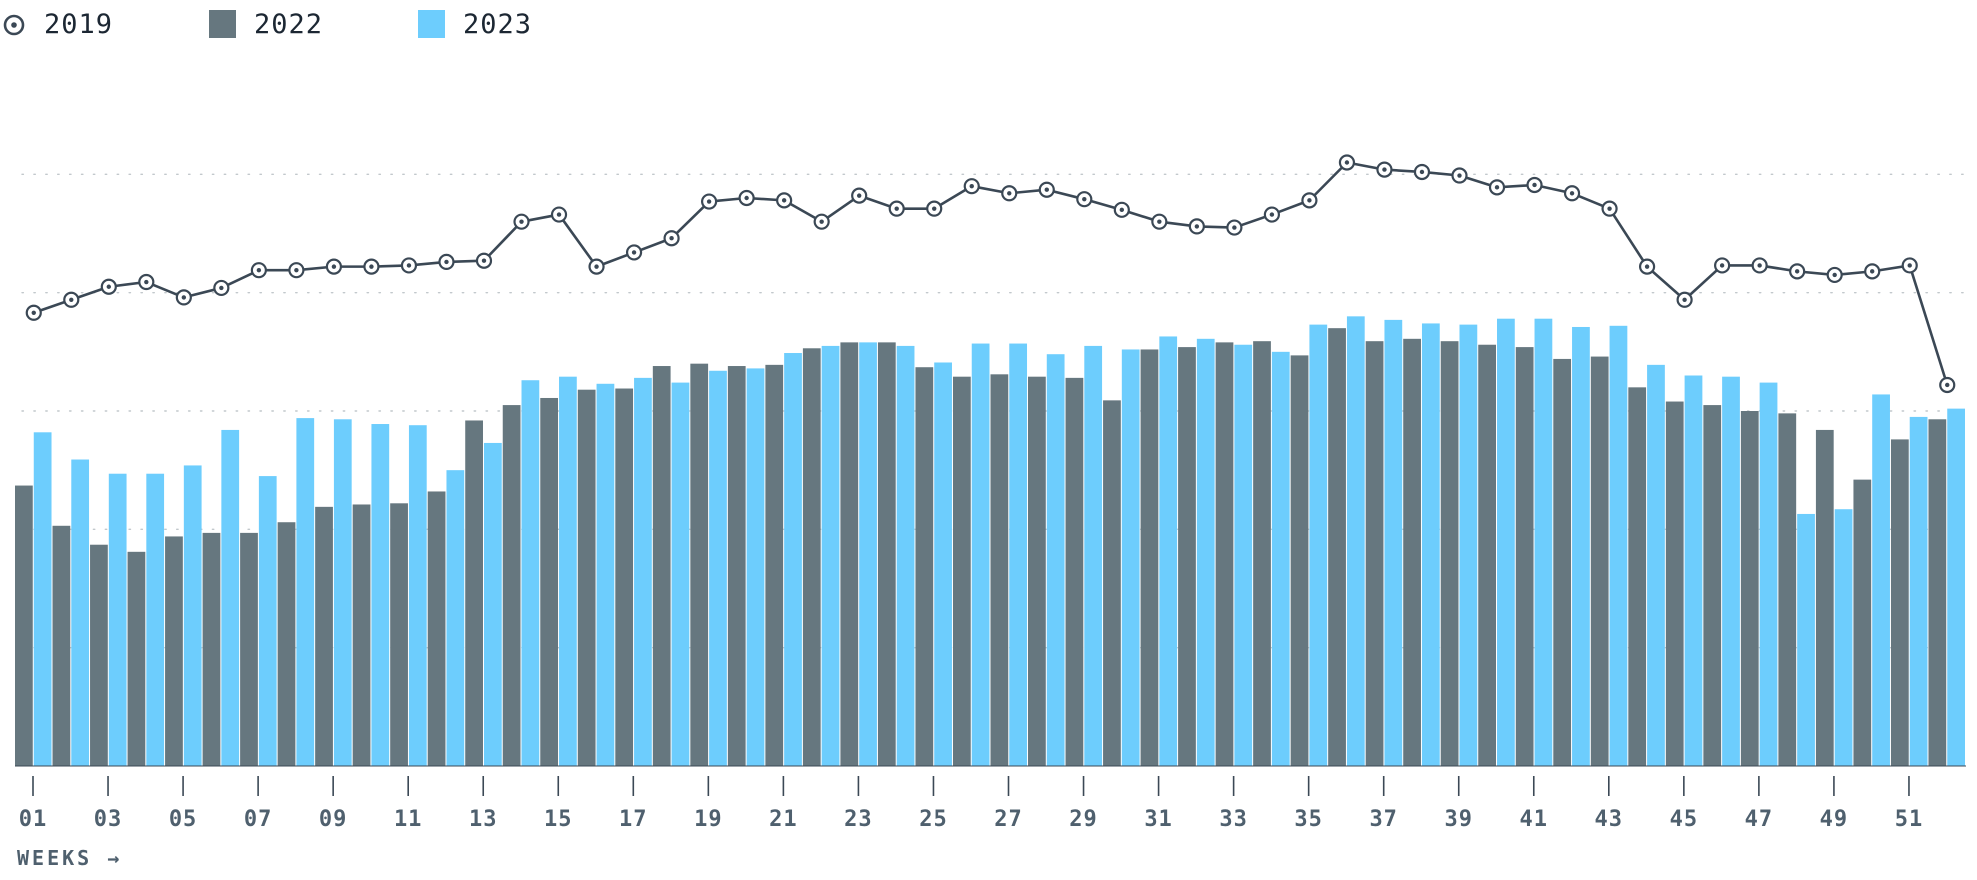  I want to click on legend-item-2022: 2022, so click(266, 24).